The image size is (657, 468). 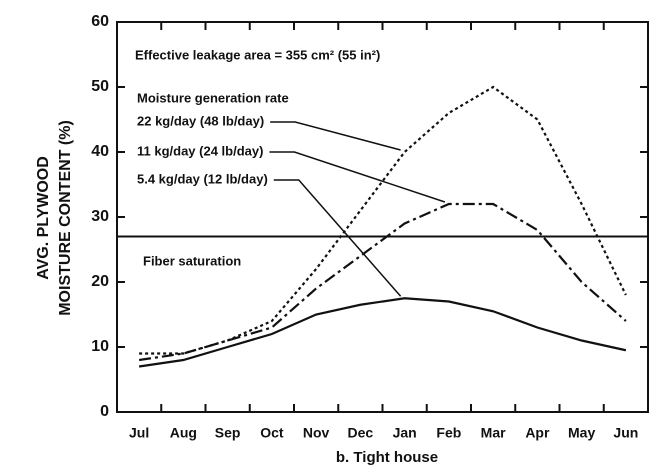 What do you see at coordinates (625, 433) in the screenshot?
I see `x-tick-label: Jun` at bounding box center [625, 433].